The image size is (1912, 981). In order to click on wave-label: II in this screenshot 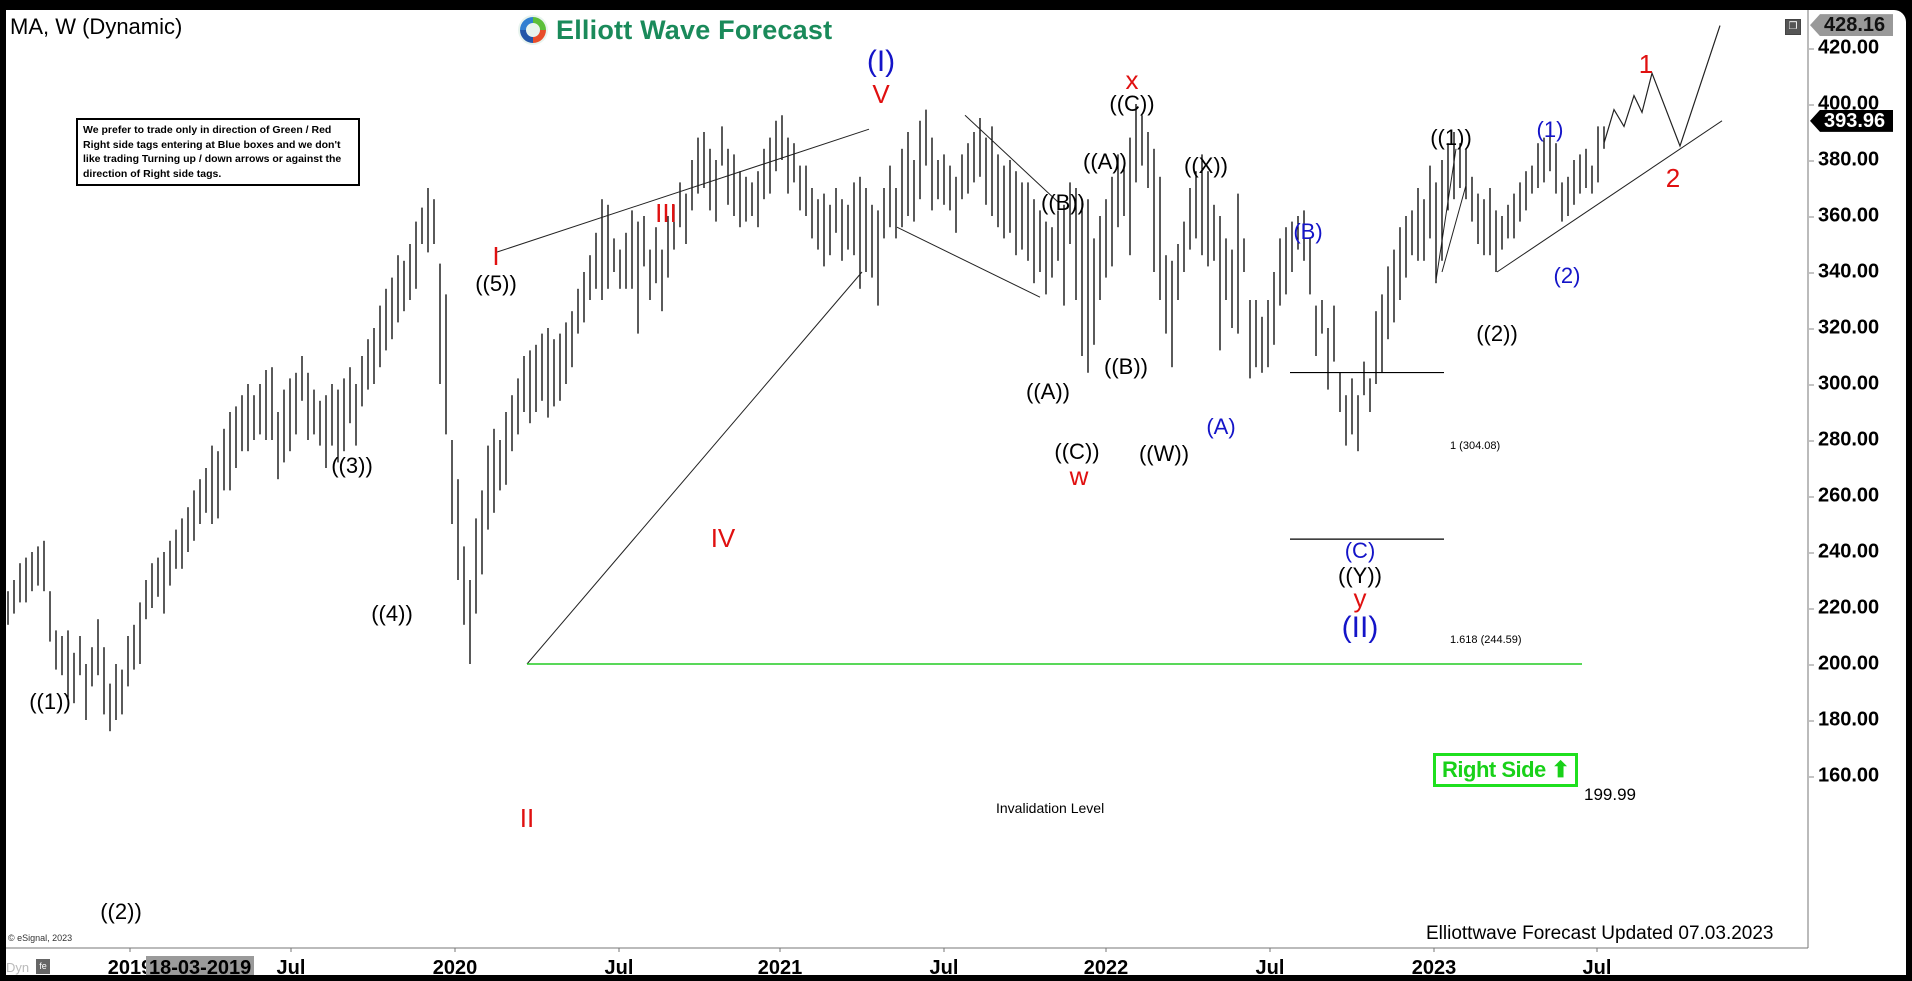, I will do `click(527, 818)`.